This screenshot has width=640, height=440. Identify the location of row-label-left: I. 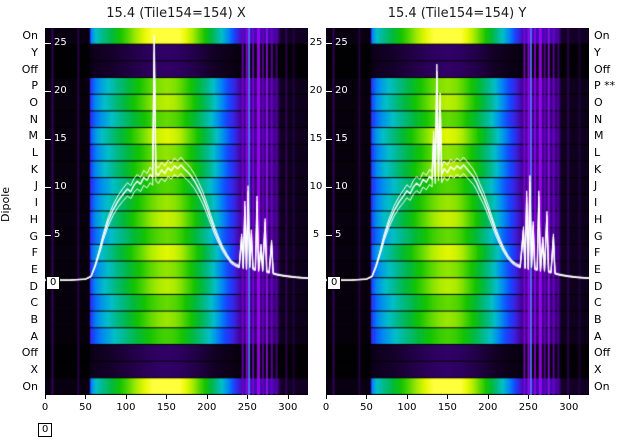
(36, 203).